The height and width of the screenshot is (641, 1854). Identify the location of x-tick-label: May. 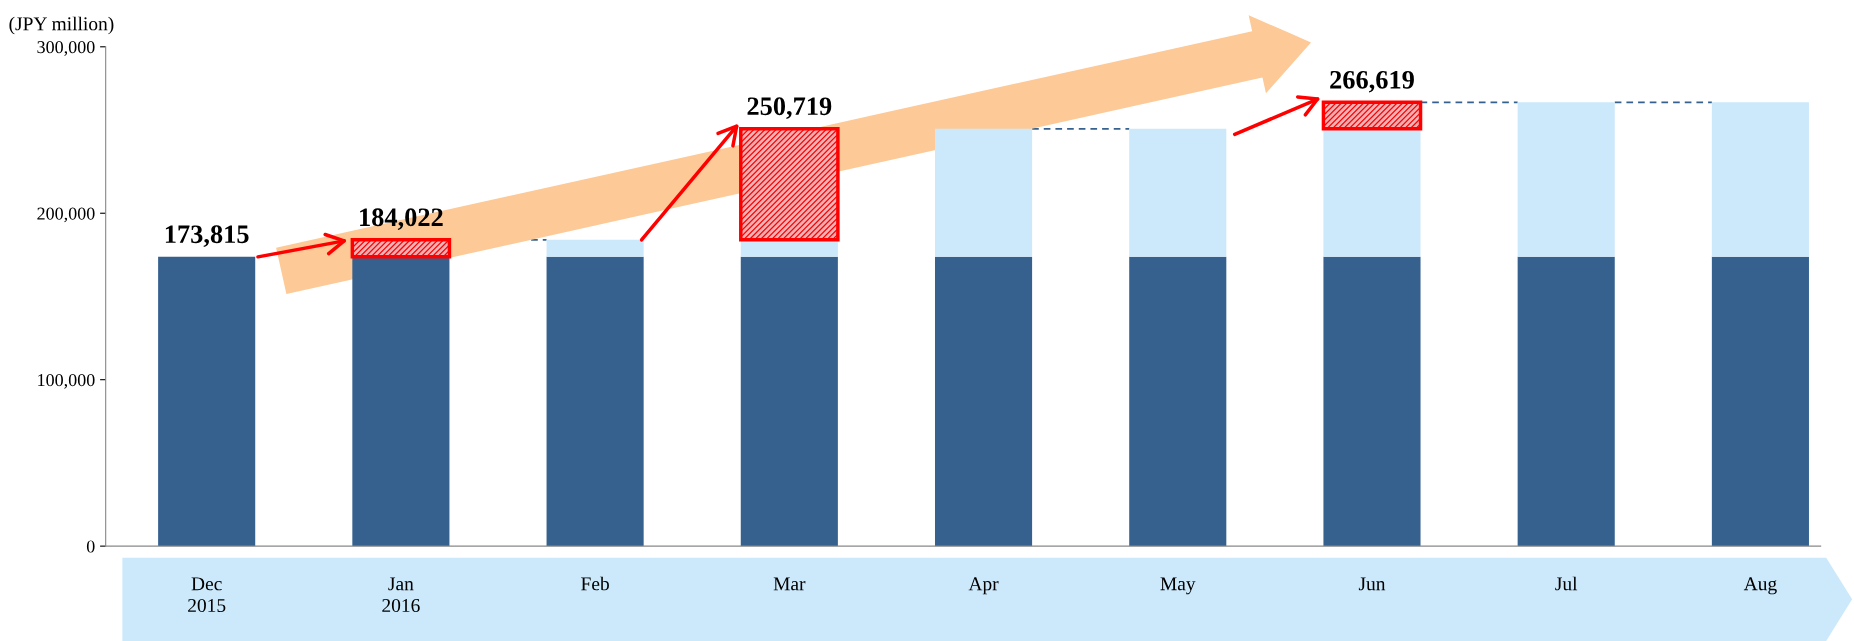
(1178, 586).